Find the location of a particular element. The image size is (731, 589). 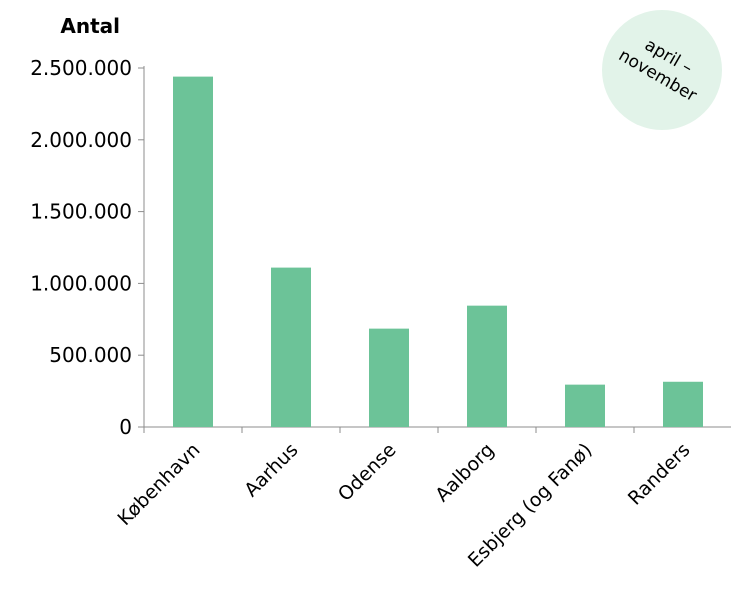

period-badge: april – november is located at coordinates (662, 70).